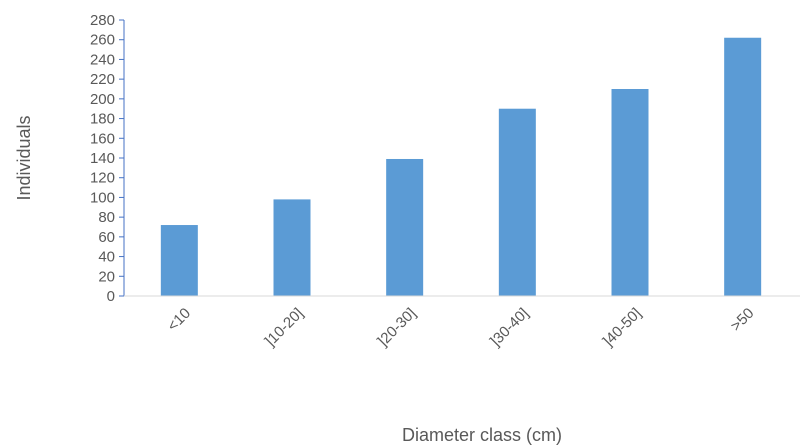 This screenshot has width=800, height=447. Describe the element at coordinates (509, 327) in the screenshot. I see `x-tick-label: ]30-40]` at that location.